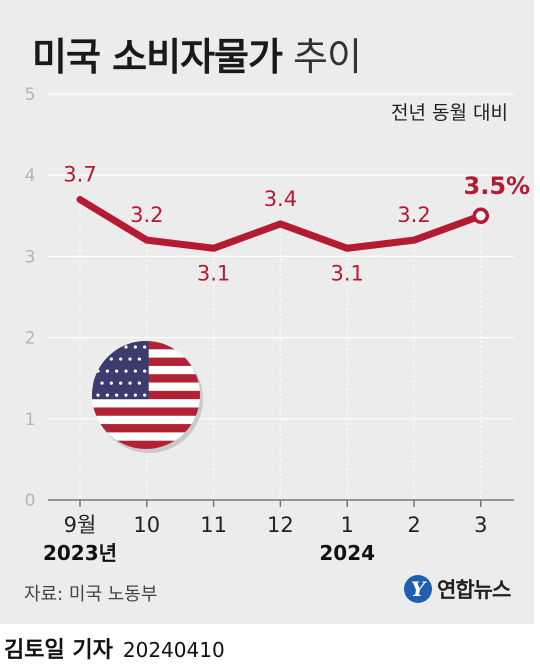 Image resolution: width=540 pixels, height=667 pixels. Describe the element at coordinates (79, 175) in the screenshot. I see `data-label: 3.7` at that location.